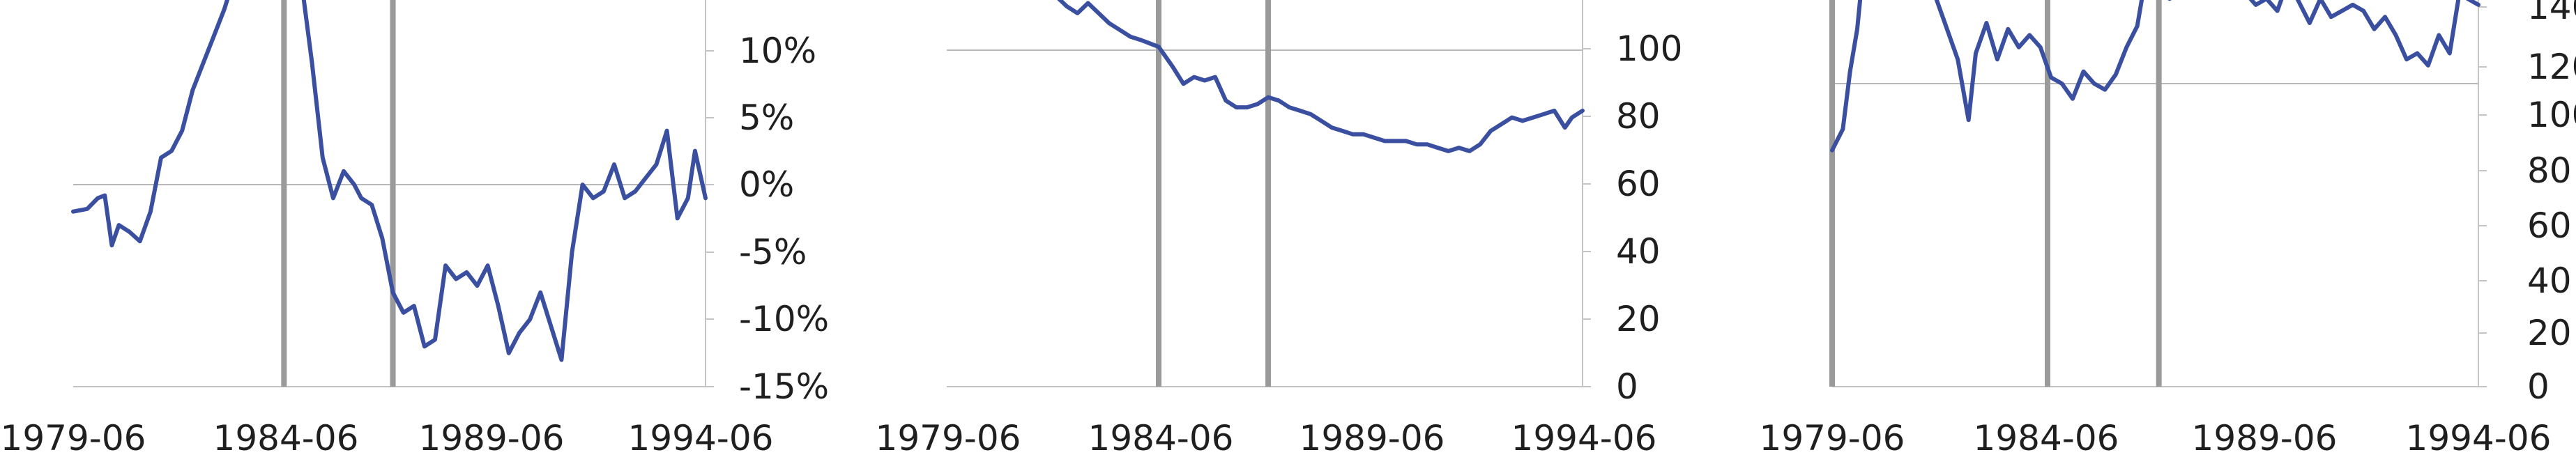 The image size is (2576, 464). I want to click on y-tick-label: 140, so click(2552, 13).